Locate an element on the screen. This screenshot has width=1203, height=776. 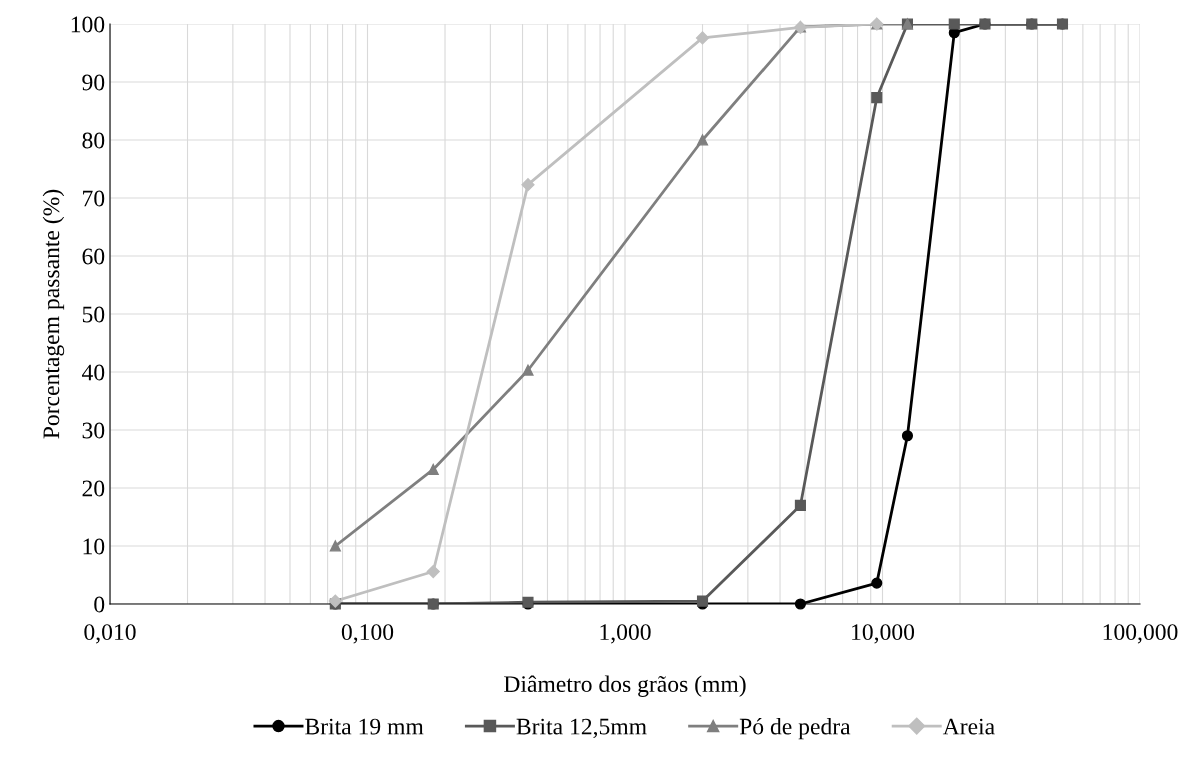
x-axis-title: Diâmetro dos grãos (mm) is located at coordinates (625, 686).